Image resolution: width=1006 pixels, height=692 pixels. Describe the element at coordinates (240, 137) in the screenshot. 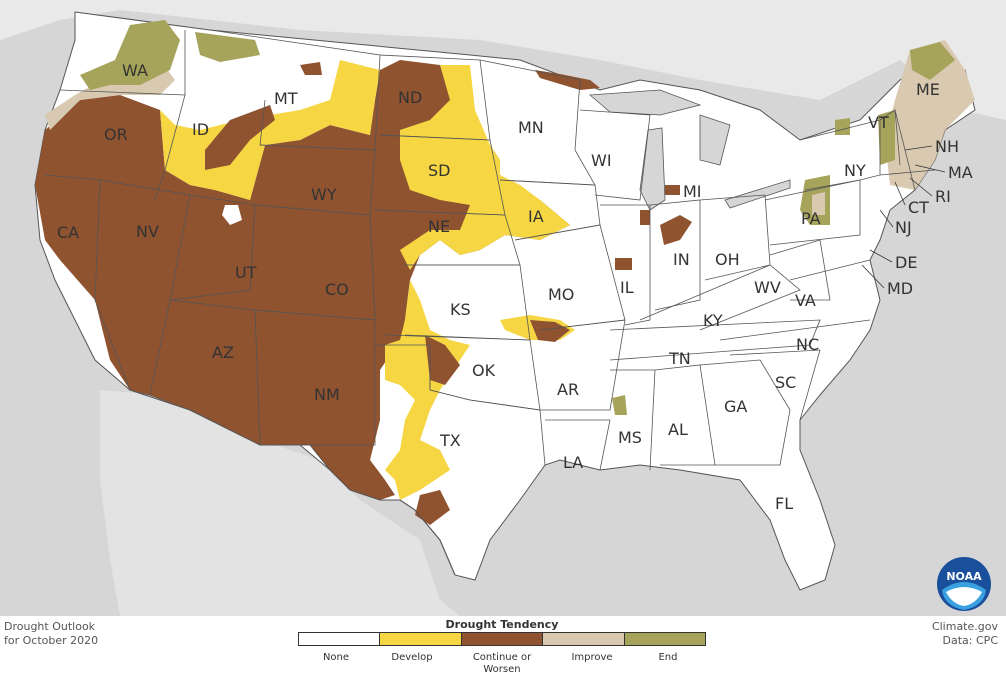

I see `worsen-montana` at that location.